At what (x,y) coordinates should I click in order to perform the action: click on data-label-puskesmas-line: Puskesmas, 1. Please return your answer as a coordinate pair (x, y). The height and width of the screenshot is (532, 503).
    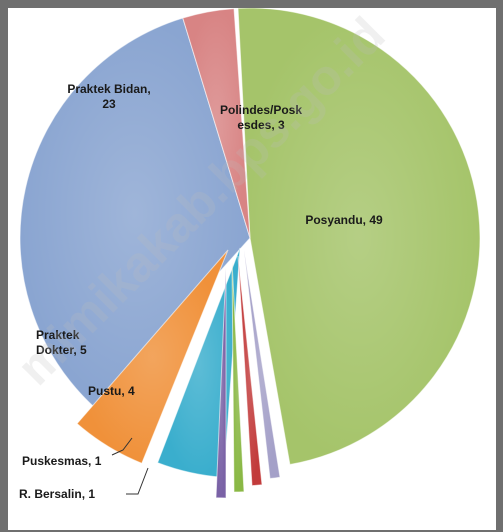
    Looking at the image, I should click on (62, 461).